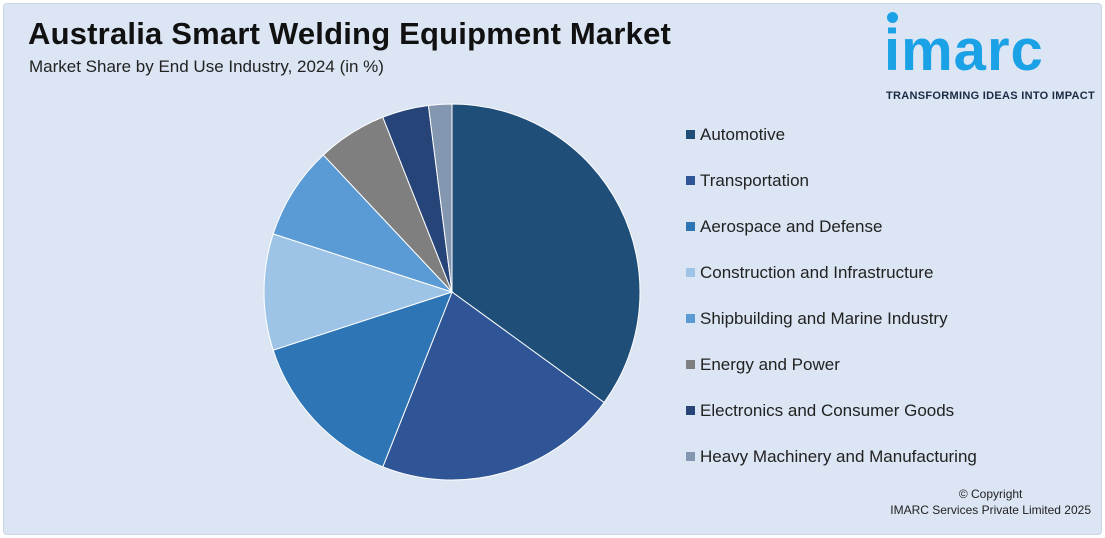  Describe the element at coordinates (991, 96) in the screenshot. I see `logo-tagline: TRANSFORMING IDEAS INTO IMPACT` at that location.